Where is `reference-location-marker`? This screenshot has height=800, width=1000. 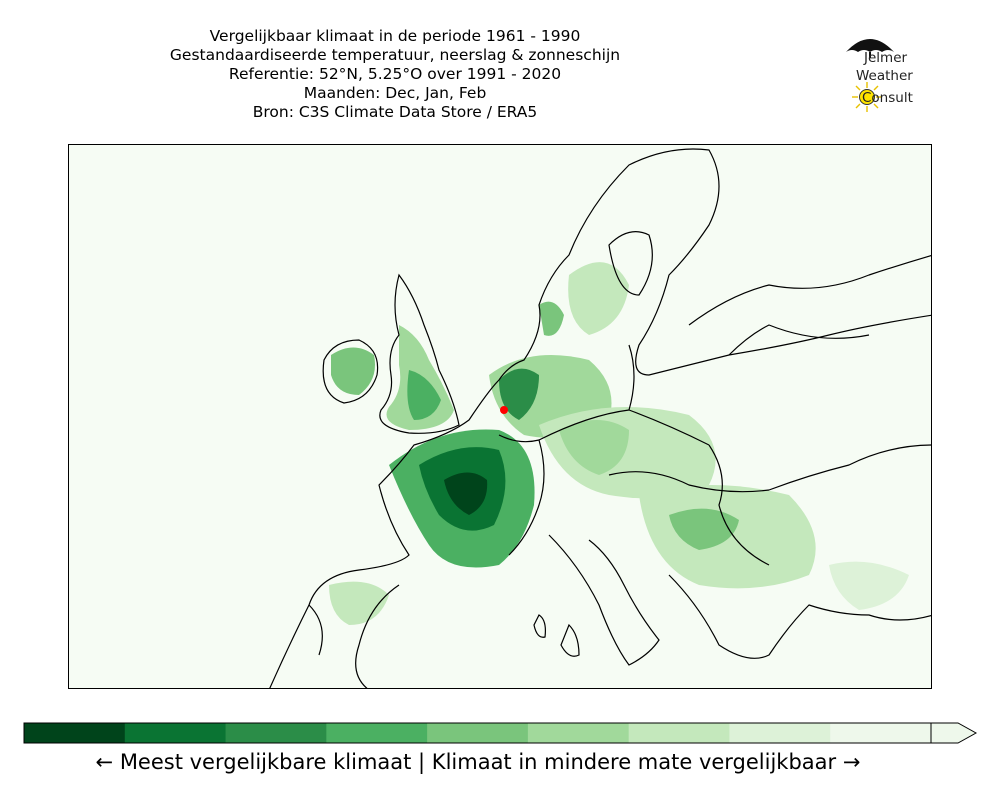
reference-location-marker is located at coordinates (504, 410).